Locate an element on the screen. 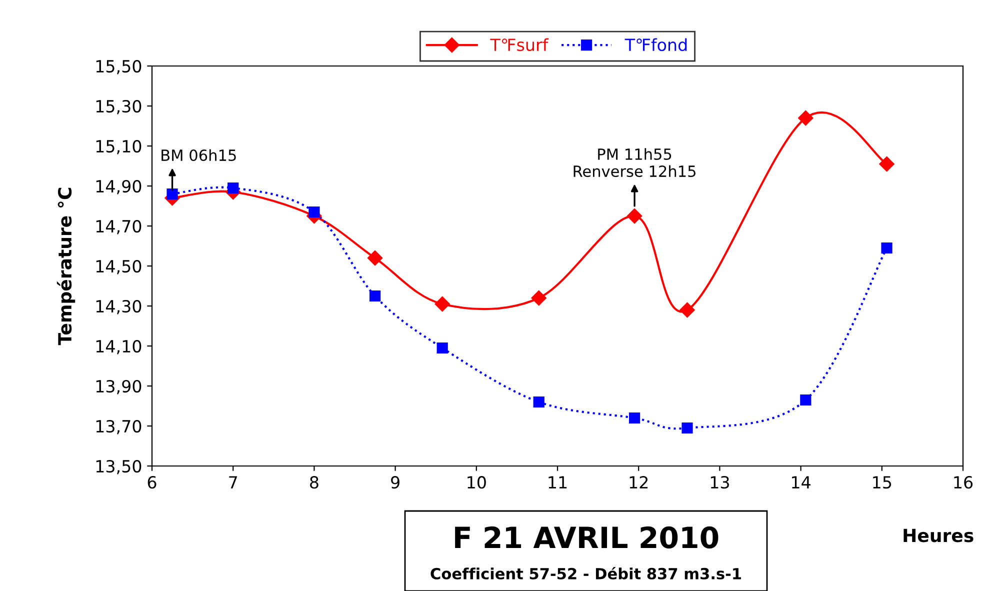  y-axis-title: Température °C is located at coordinates (66, 267).